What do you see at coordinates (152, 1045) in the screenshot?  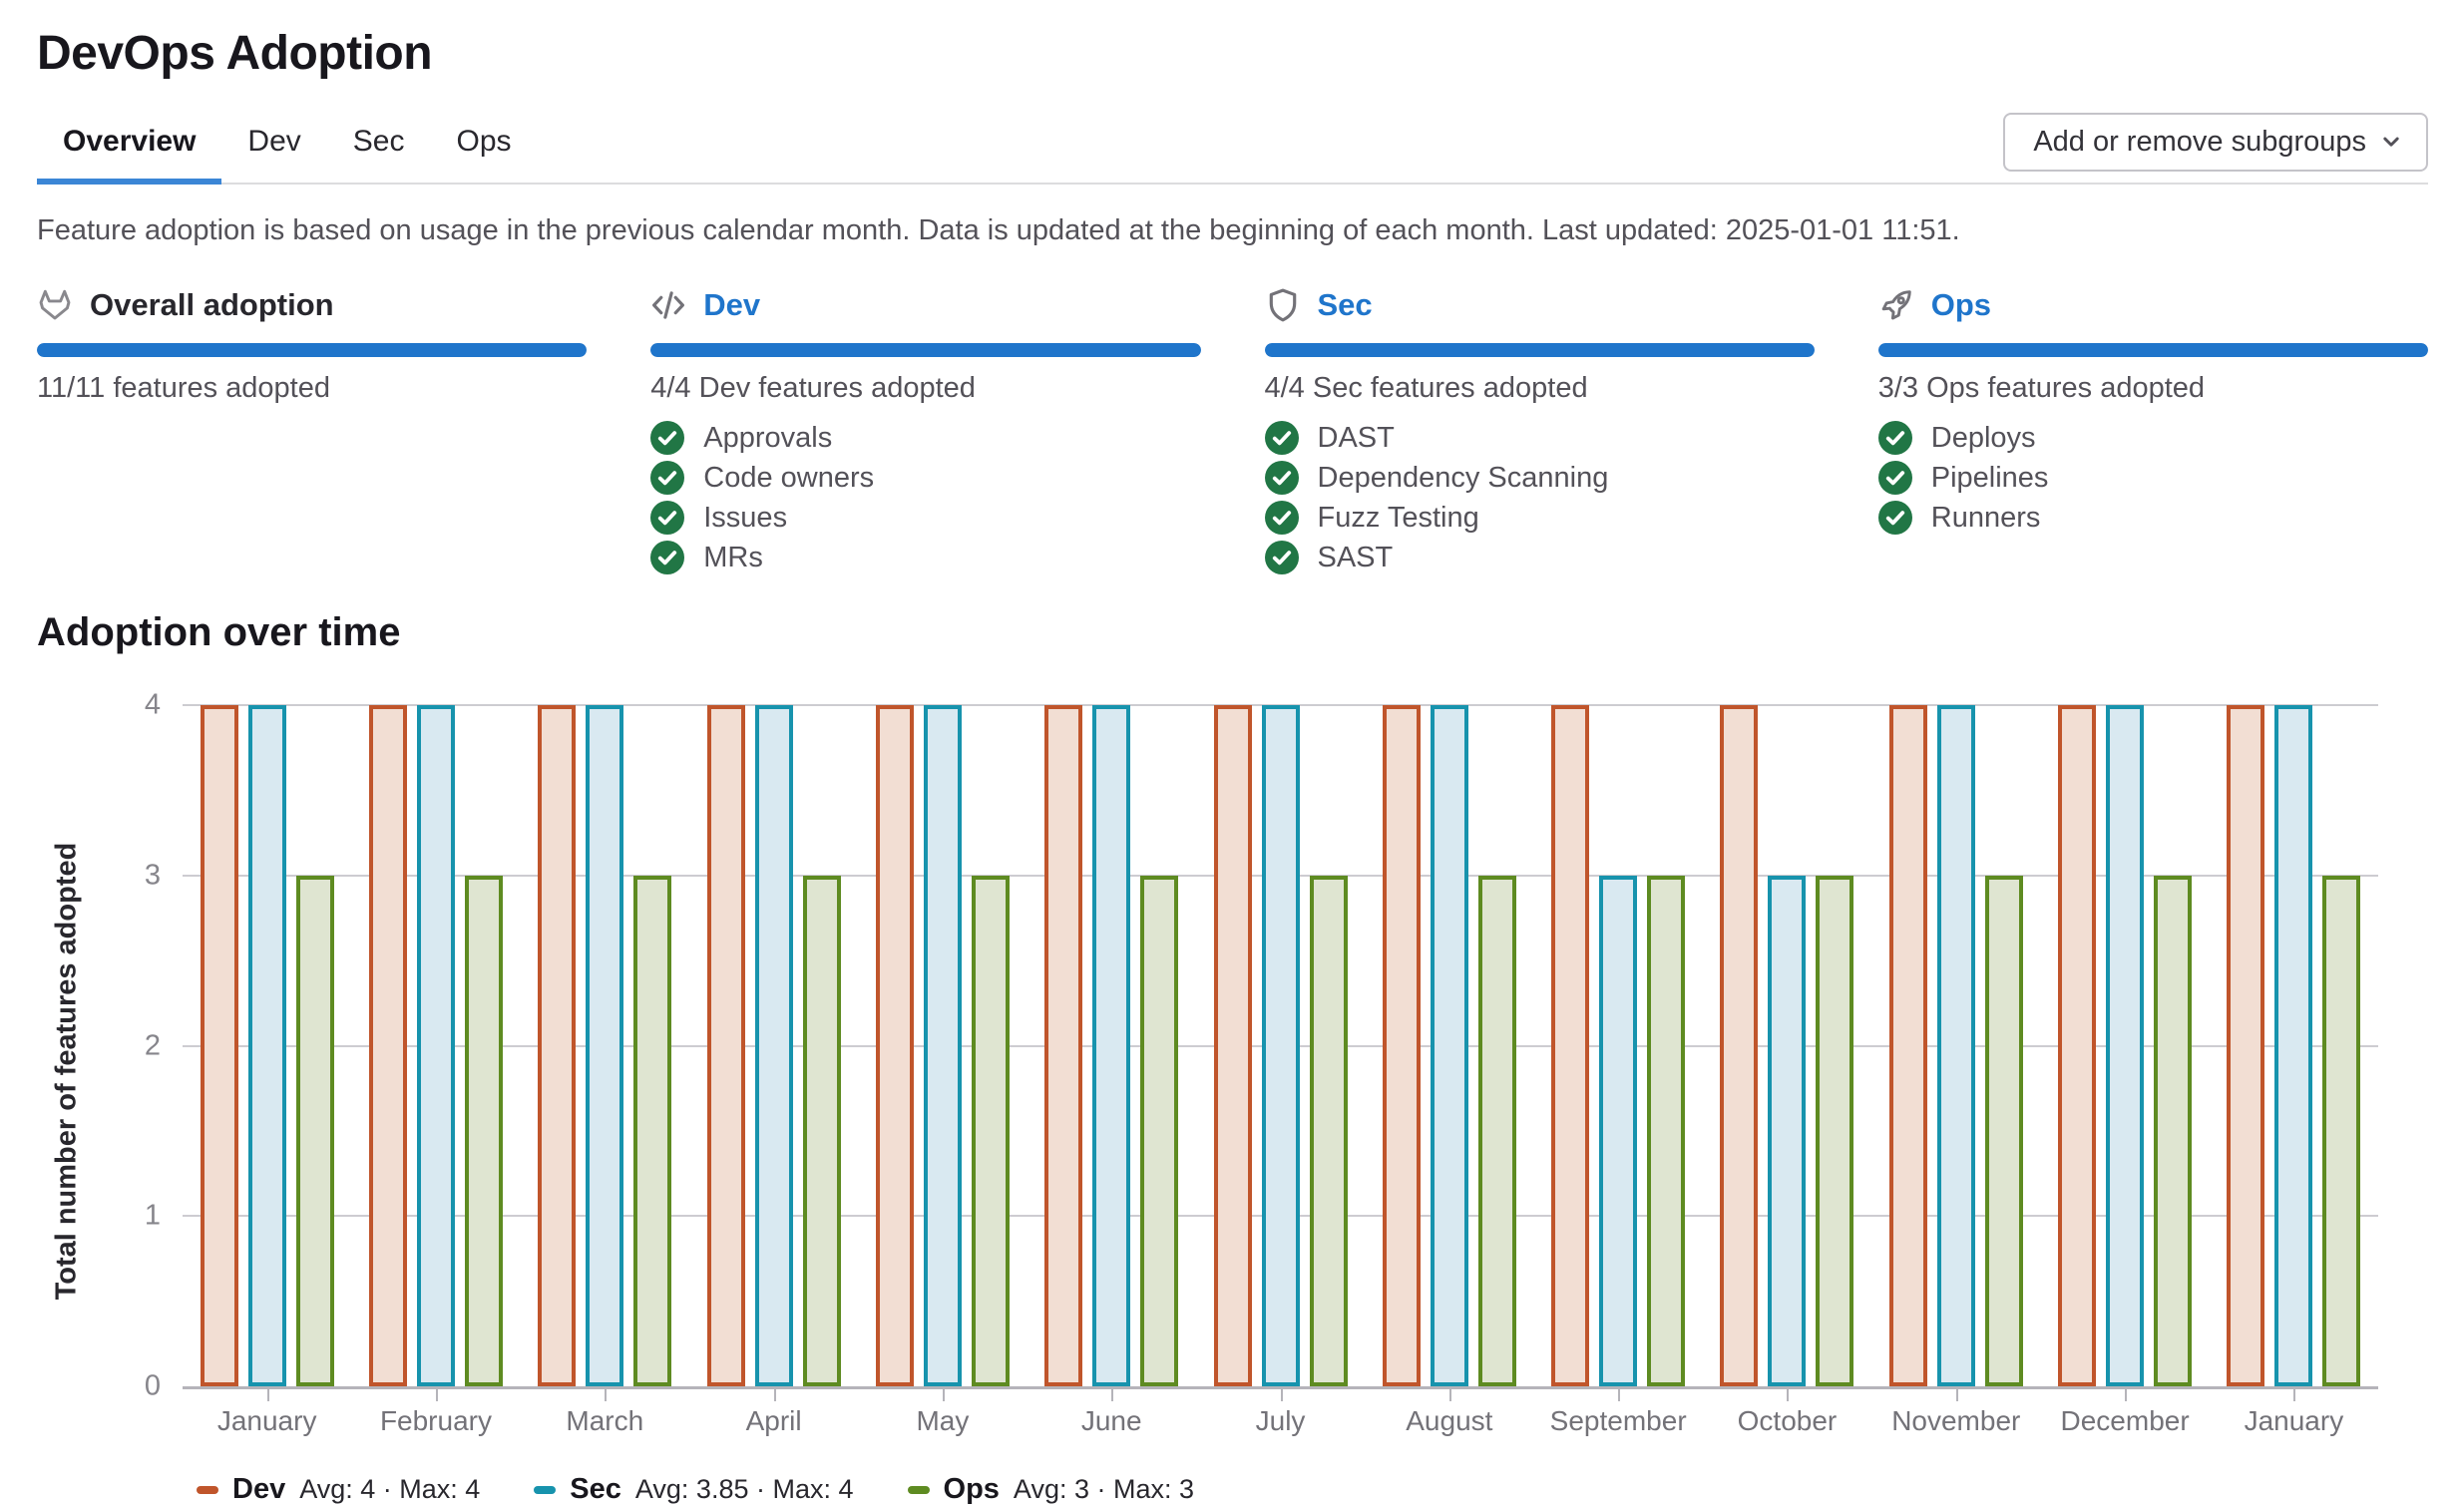 I see `y-tick-label-2: 2` at bounding box center [152, 1045].